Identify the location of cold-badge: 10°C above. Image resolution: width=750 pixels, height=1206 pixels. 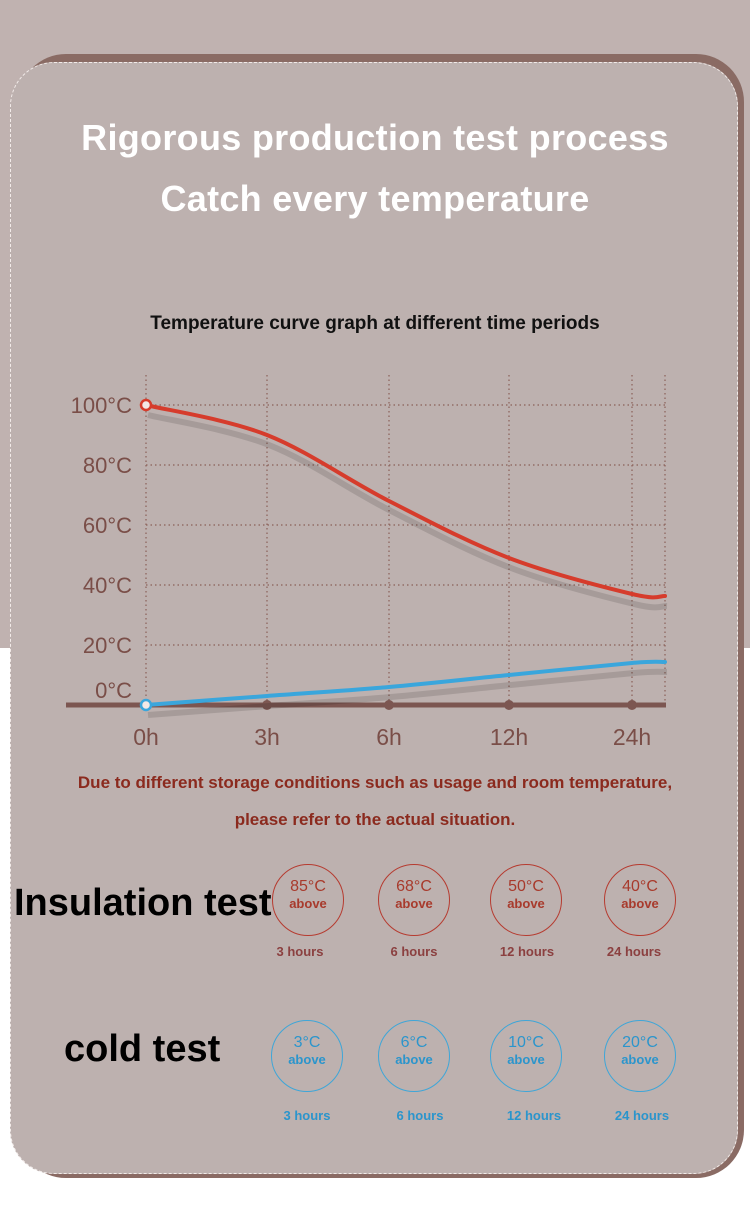
(526, 1056).